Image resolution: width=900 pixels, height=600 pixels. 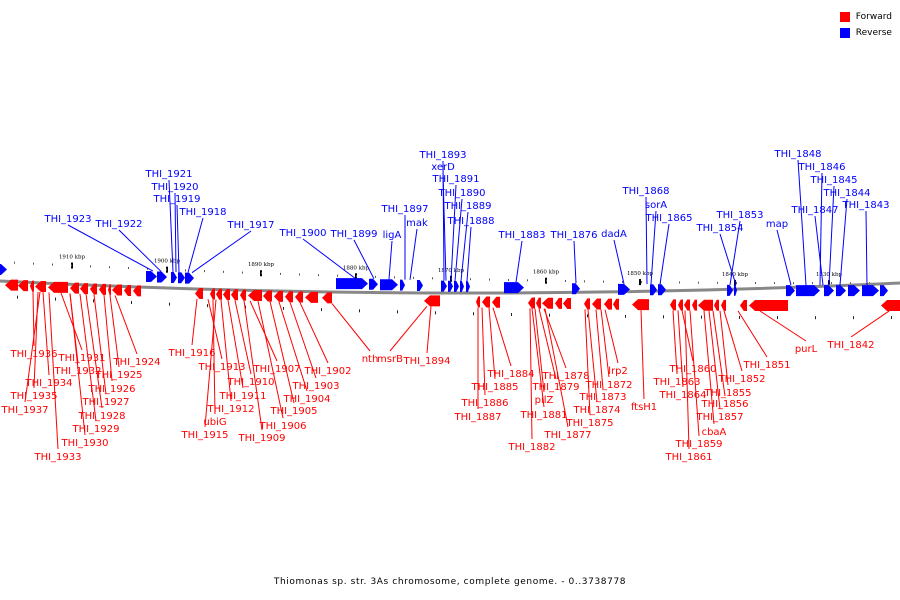 What do you see at coordinates (844, 17) in the screenshot?
I see `forward-swatch` at bounding box center [844, 17].